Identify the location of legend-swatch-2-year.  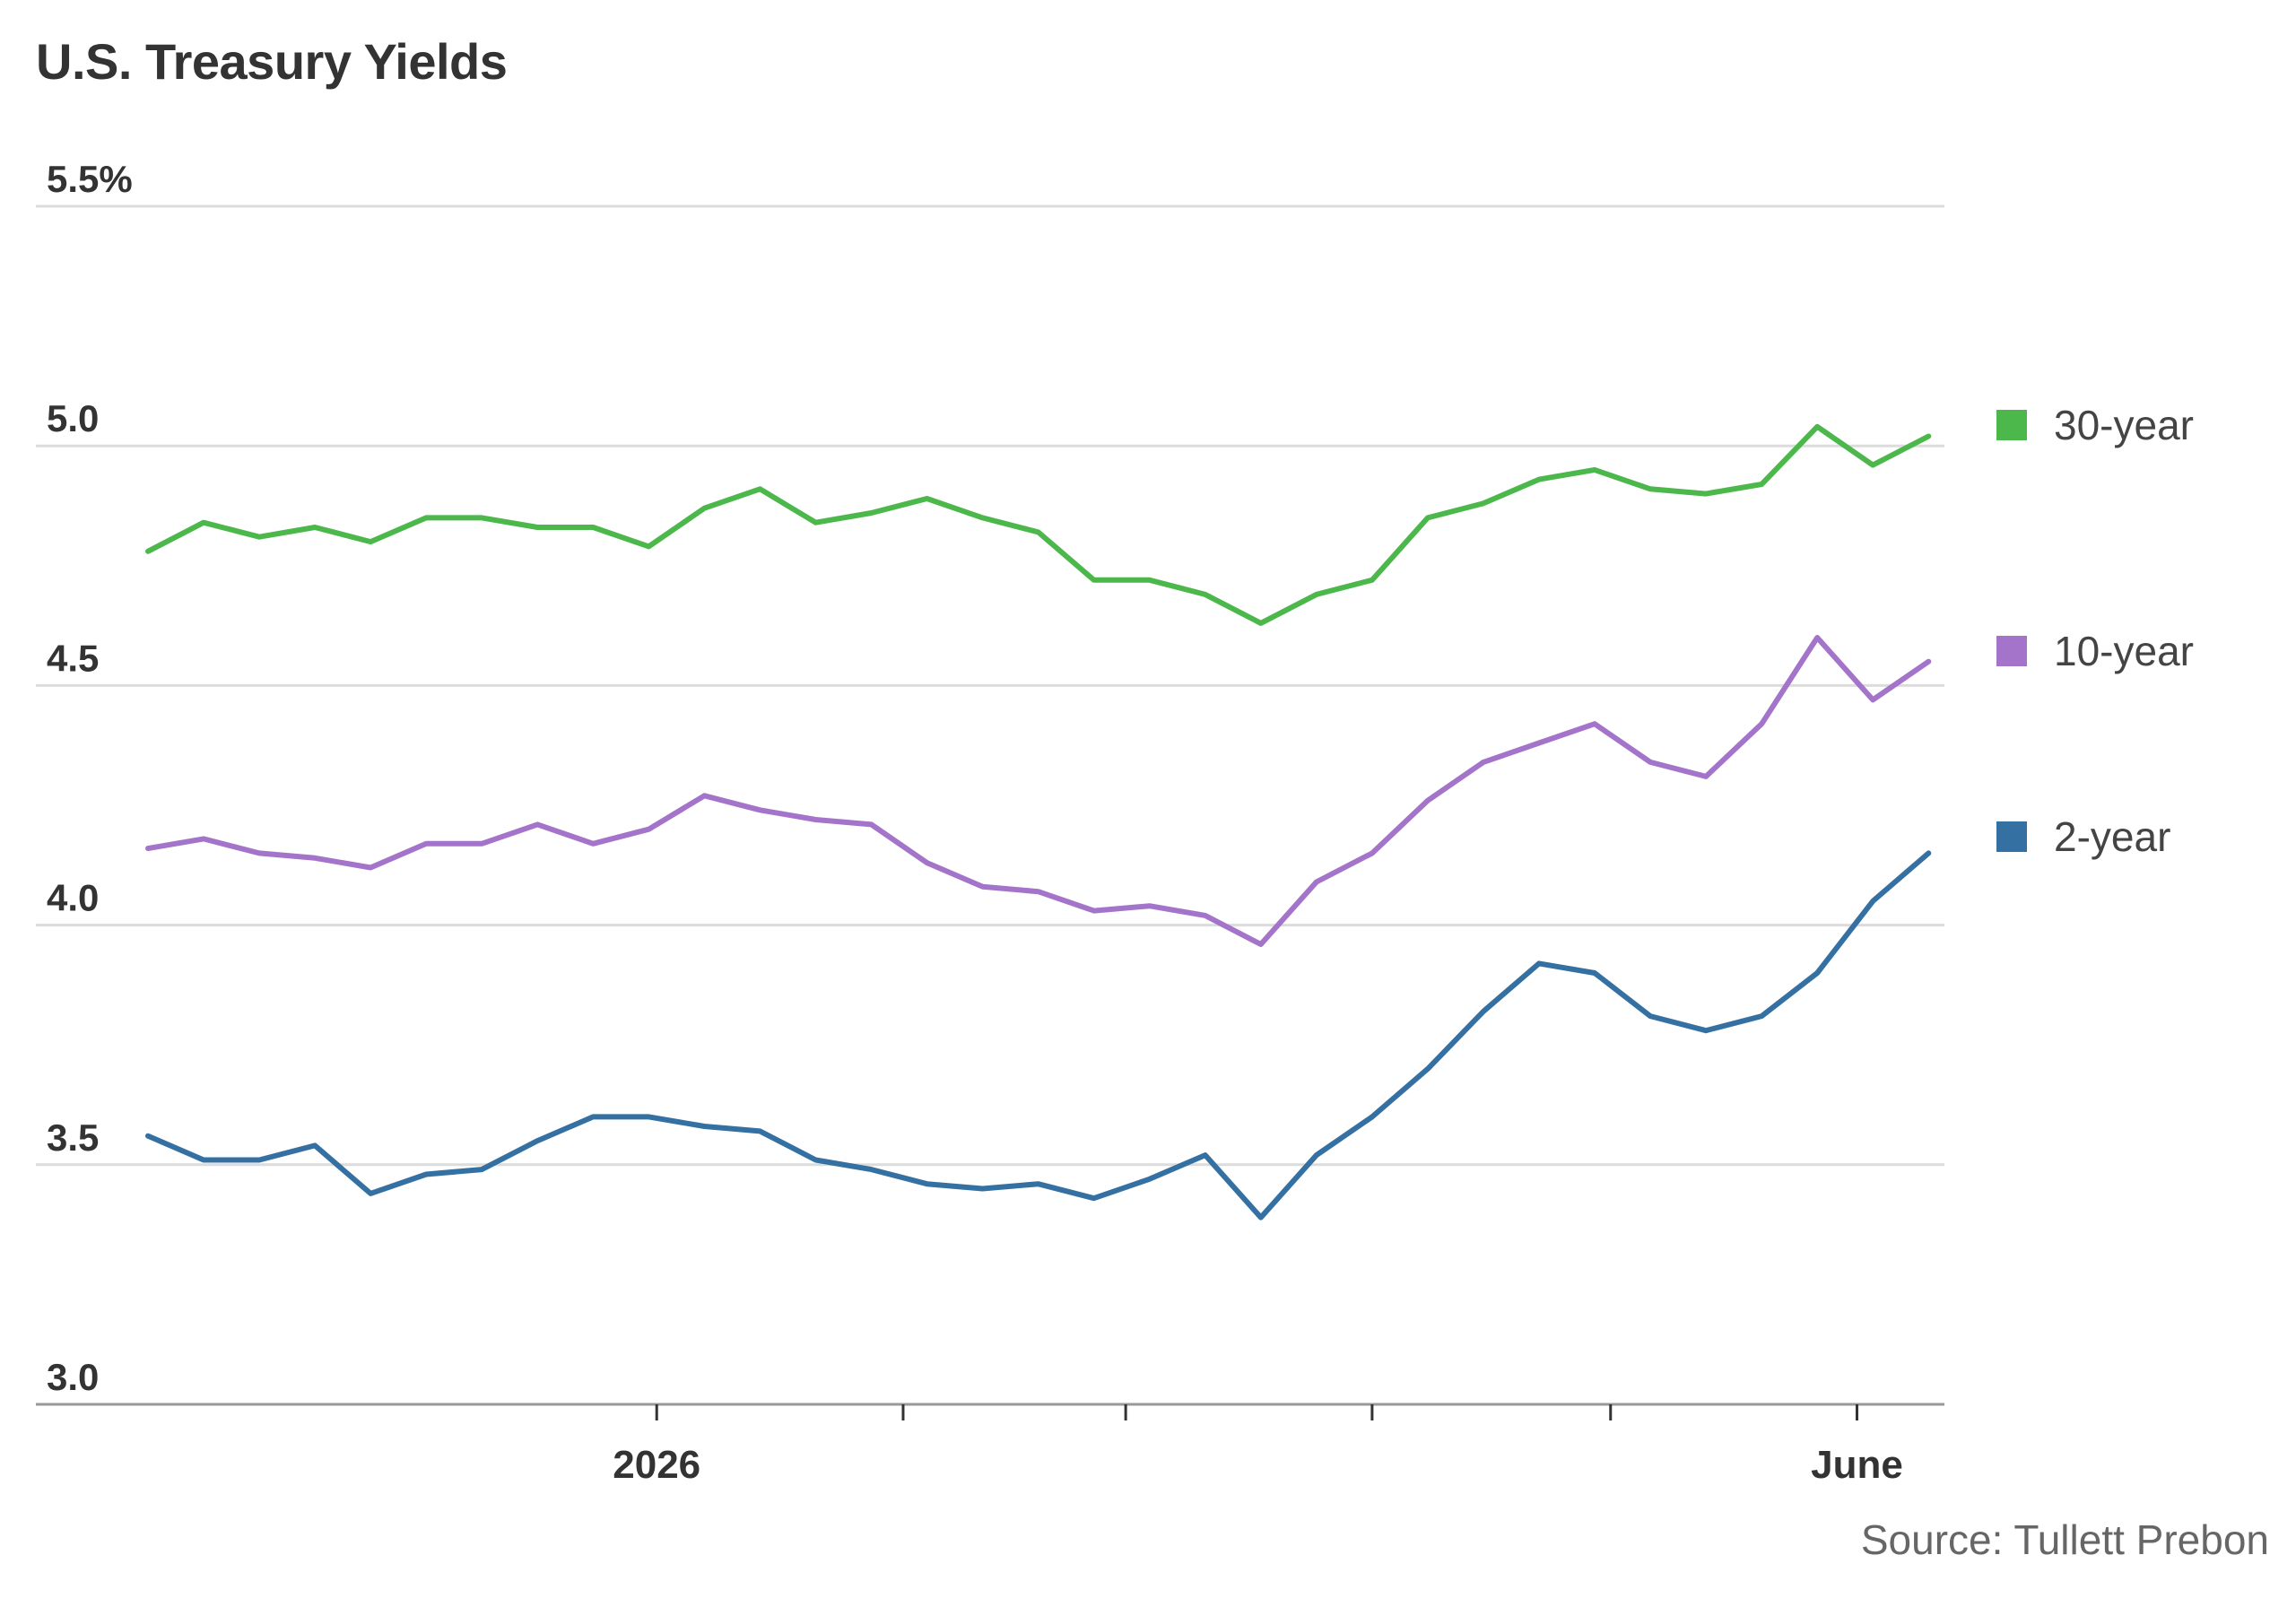
(2011, 837).